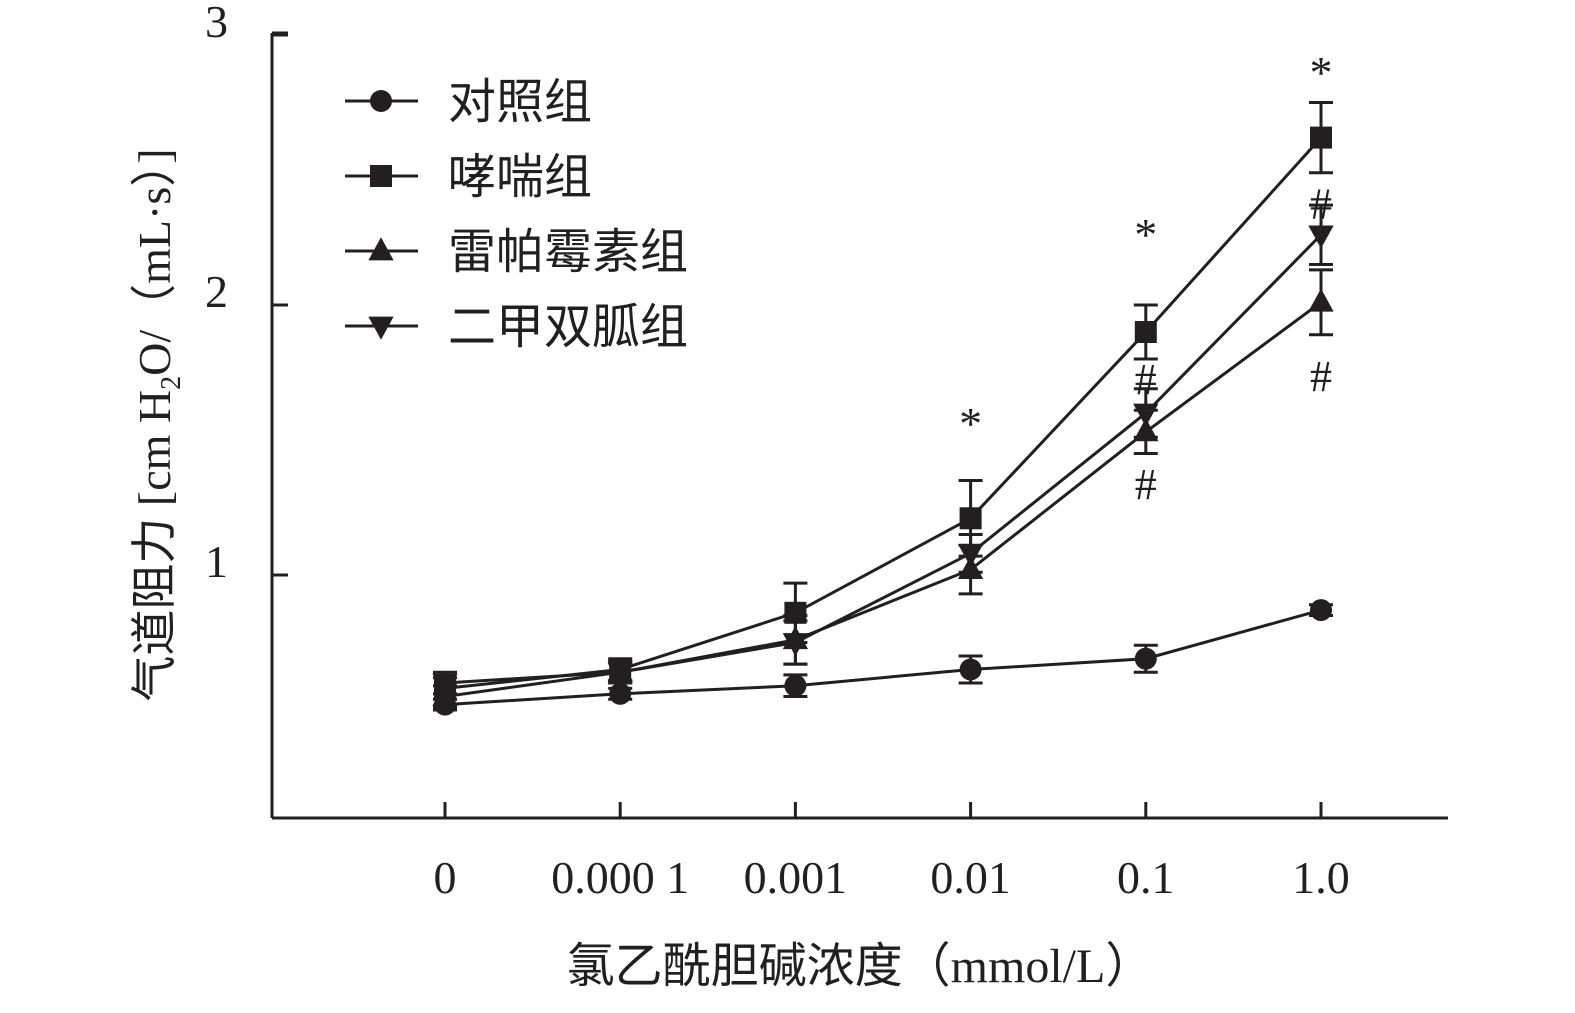  Describe the element at coordinates (520, 102) in the screenshot. I see `legend-label: 对照组` at that location.